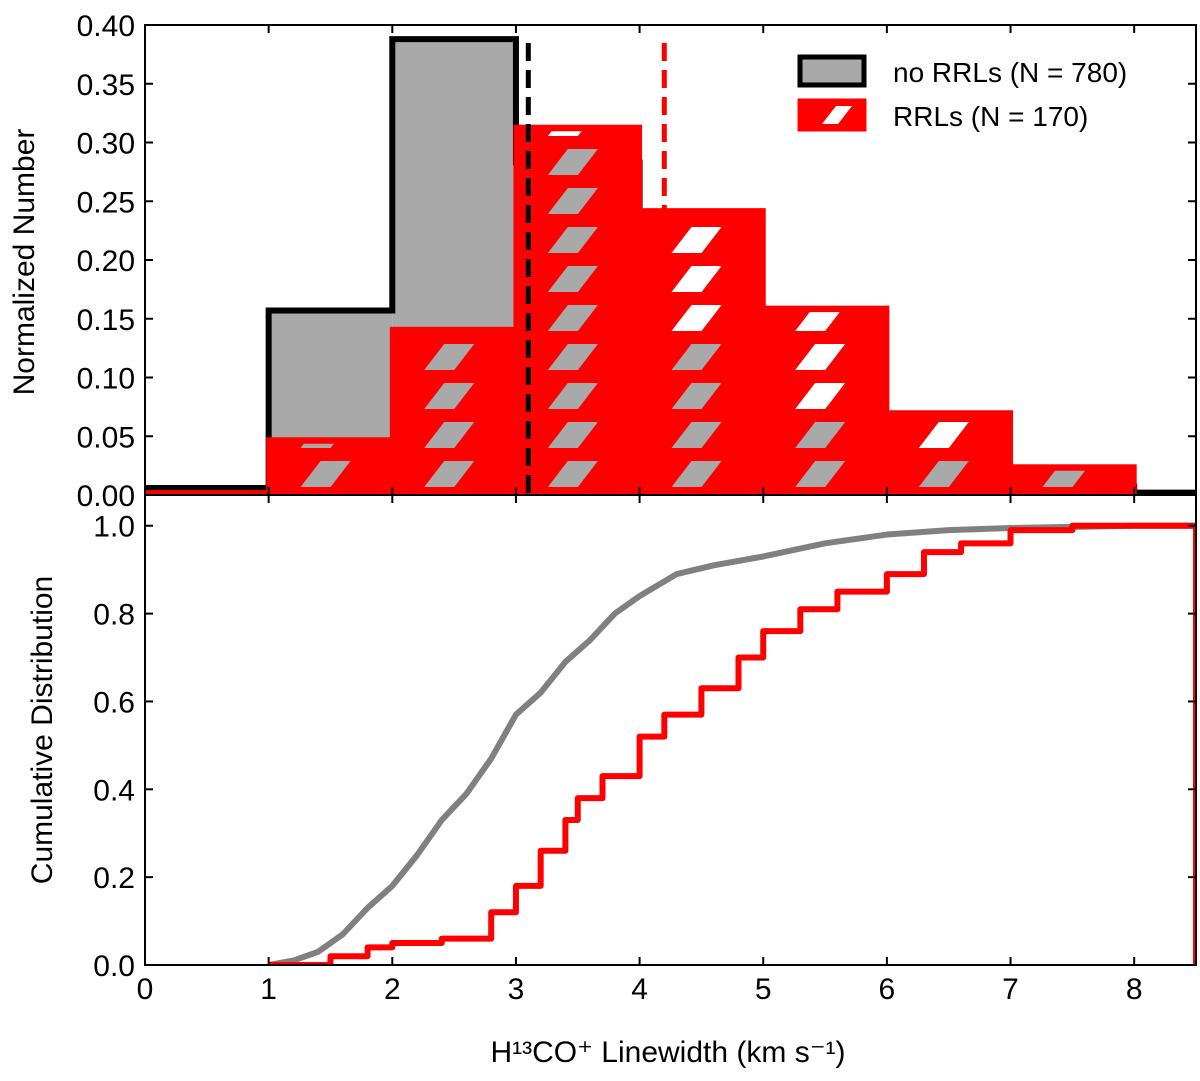 The width and height of the screenshot is (1200, 1081). What do you see at coordinates (990, 116) in the screenshot?
I see `legend-label-rrls: RRLs (N = 170)` at bounding box center [990, 116].